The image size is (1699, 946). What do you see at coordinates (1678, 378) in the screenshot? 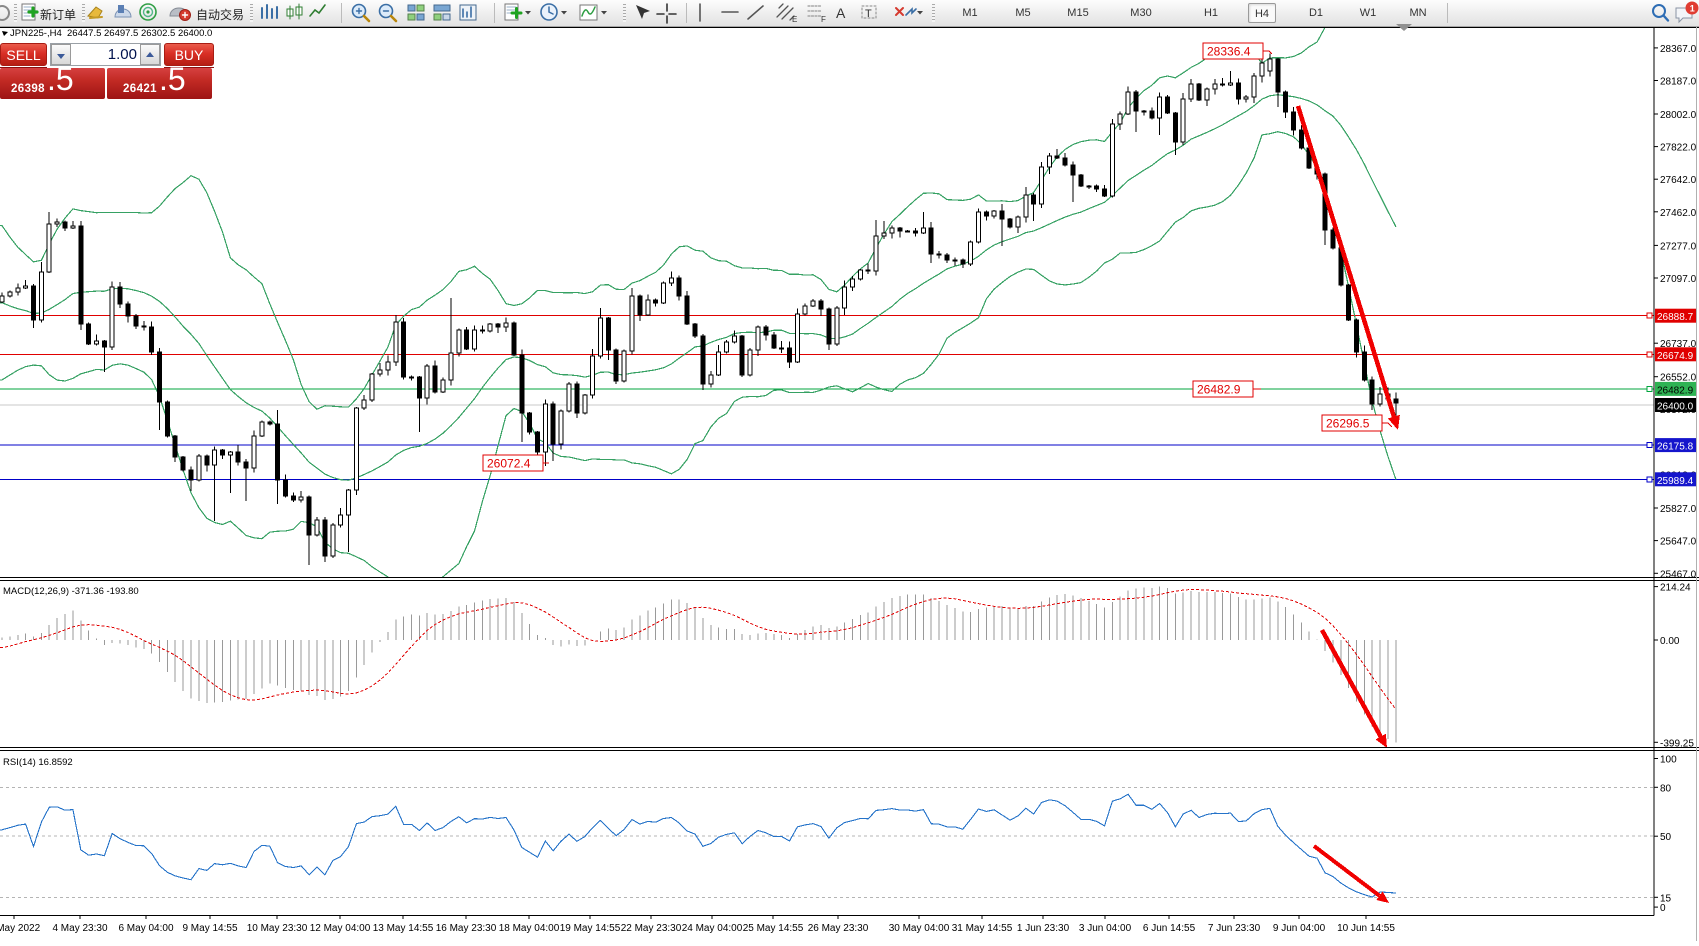
I see `svg-text: 26552.0` at bounding box center [1678, 378].